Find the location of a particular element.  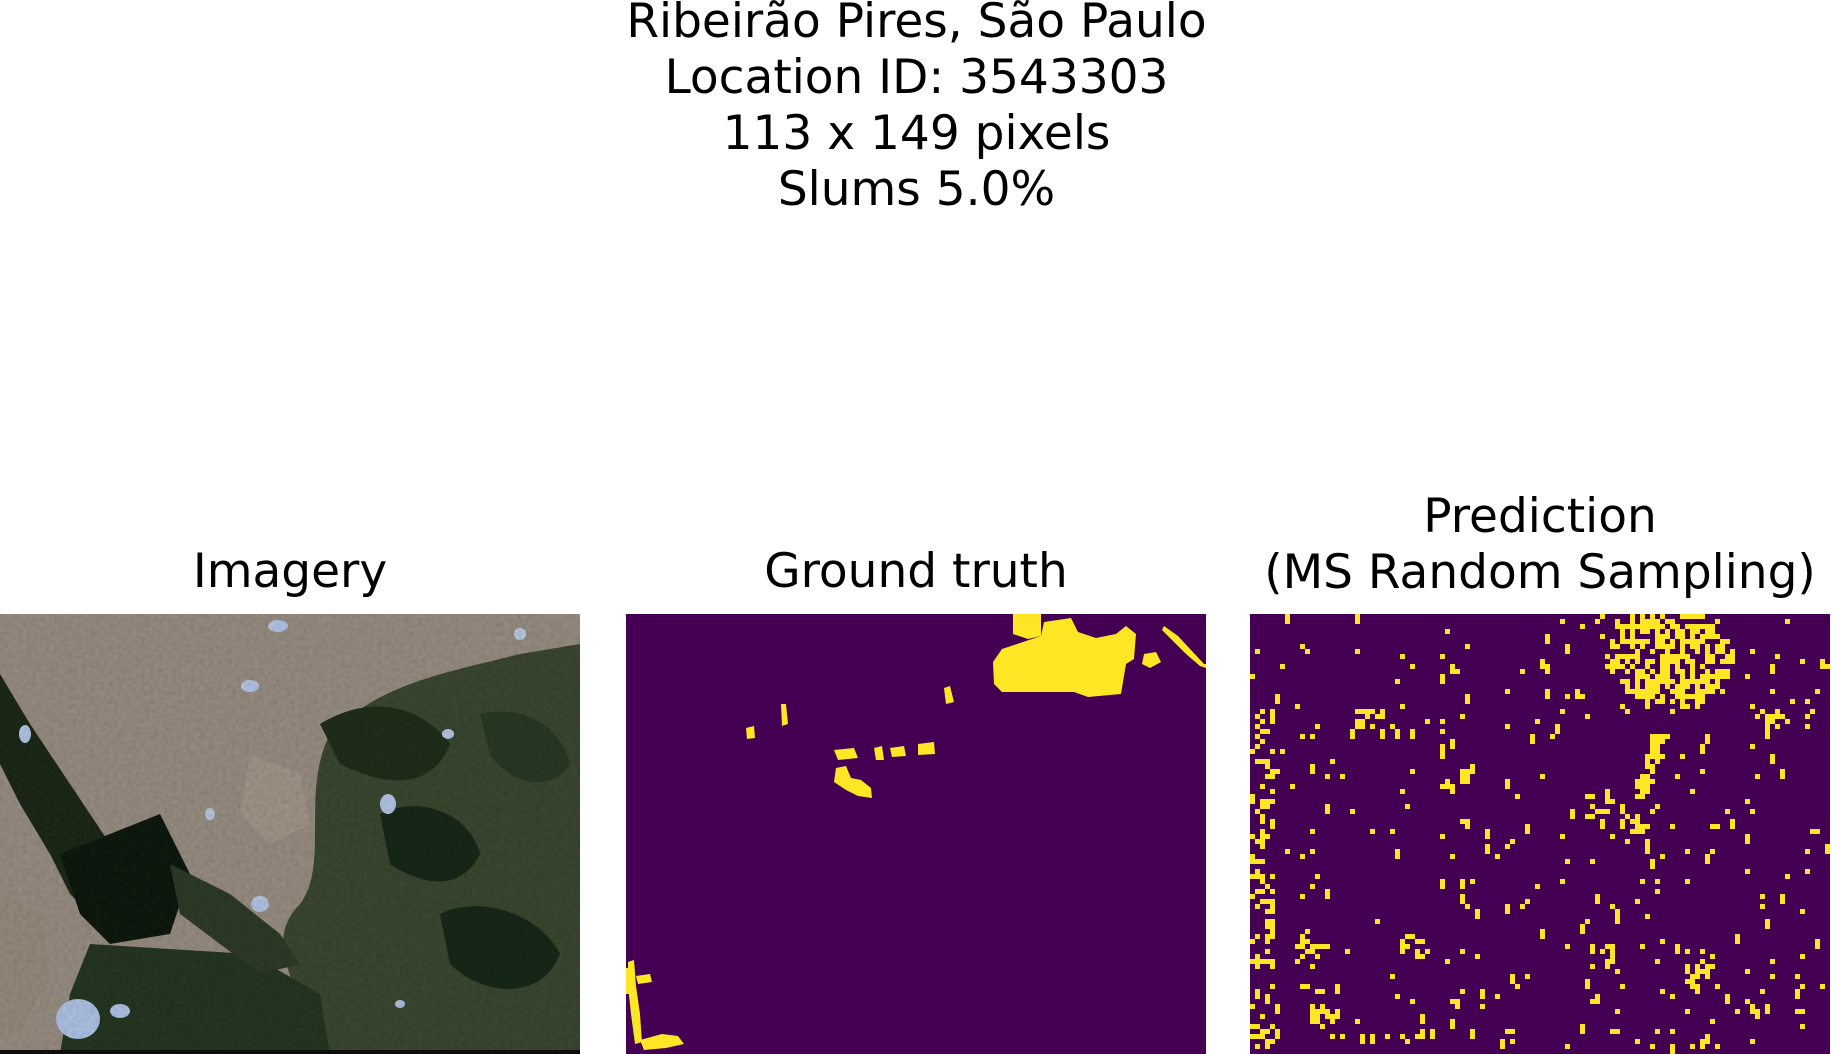

panel-title-ground-truth: Ground truth is located at coordinates (916, 572).